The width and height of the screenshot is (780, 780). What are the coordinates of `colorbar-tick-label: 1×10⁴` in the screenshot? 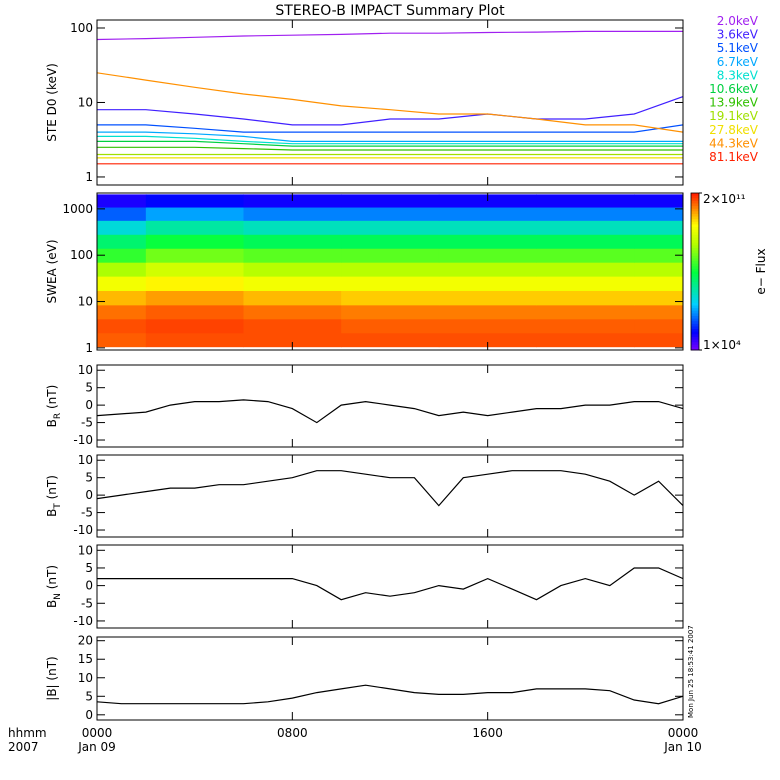 It's located at (722, 345).